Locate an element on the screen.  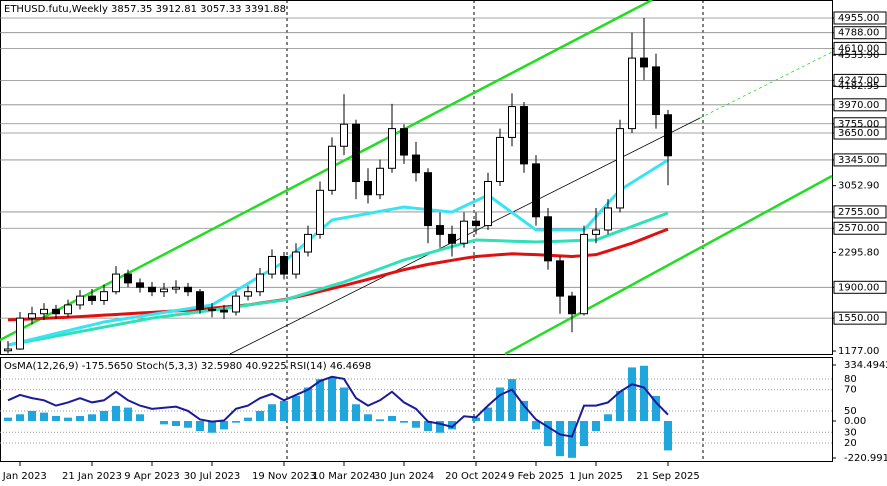
y-tick-label: 2295.80 is located at coordinates (858, 252).